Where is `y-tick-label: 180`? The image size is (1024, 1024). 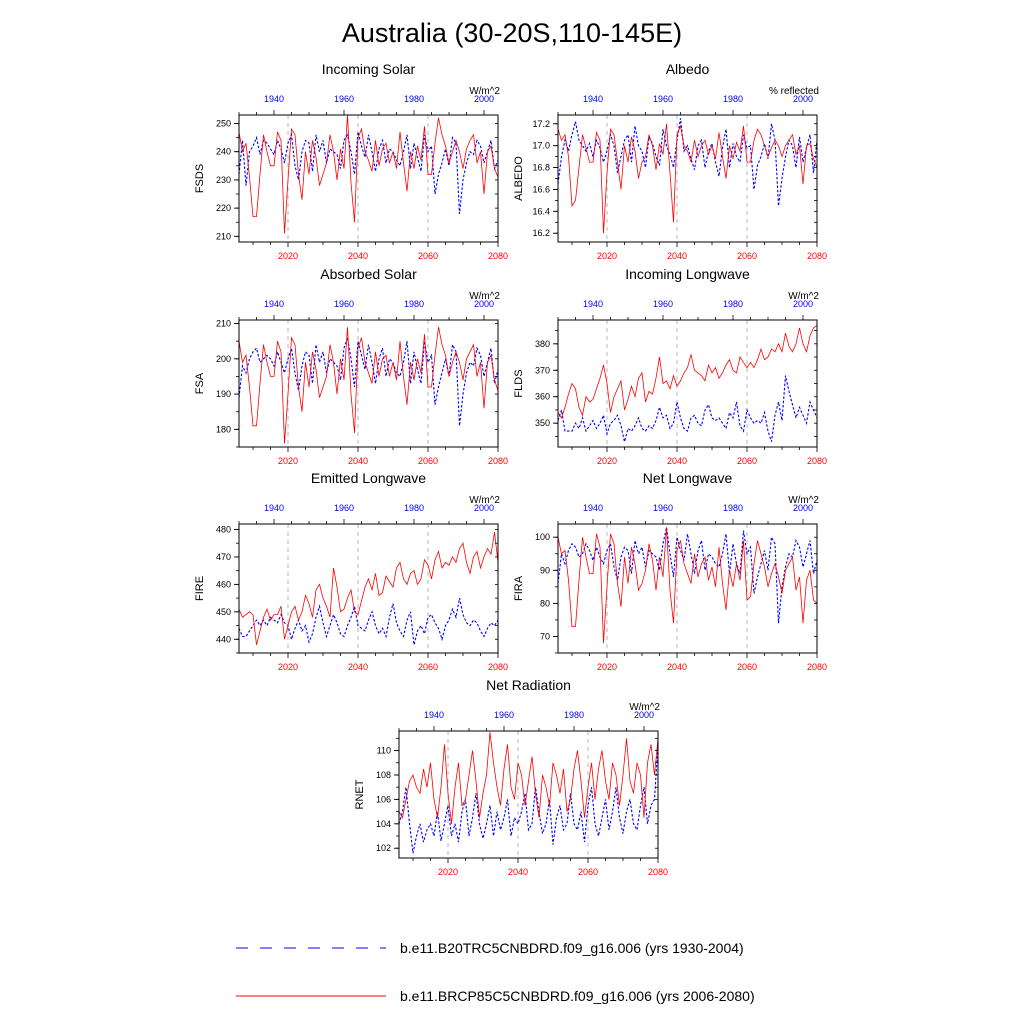
y-tick-label: 180 is located at coordinates (223, 429).